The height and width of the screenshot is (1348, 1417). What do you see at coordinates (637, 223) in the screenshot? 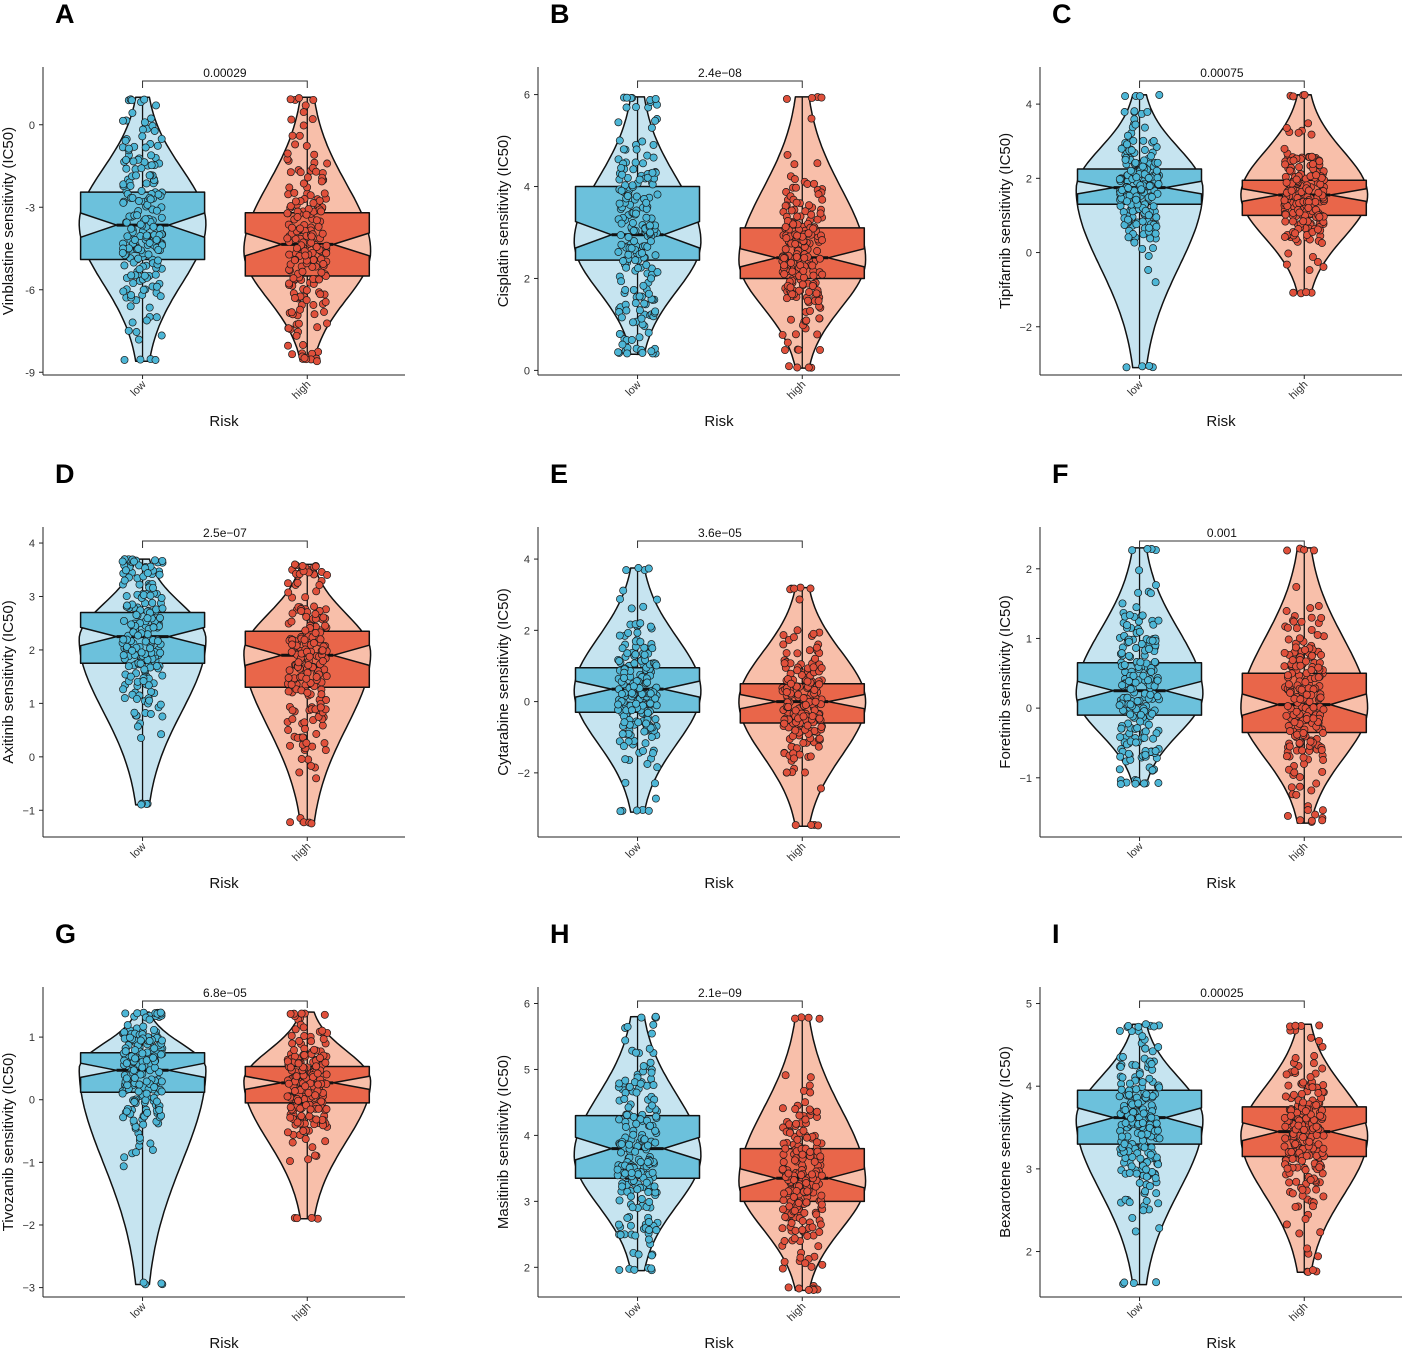
I see `box-low` at bounding box center [637, 223].